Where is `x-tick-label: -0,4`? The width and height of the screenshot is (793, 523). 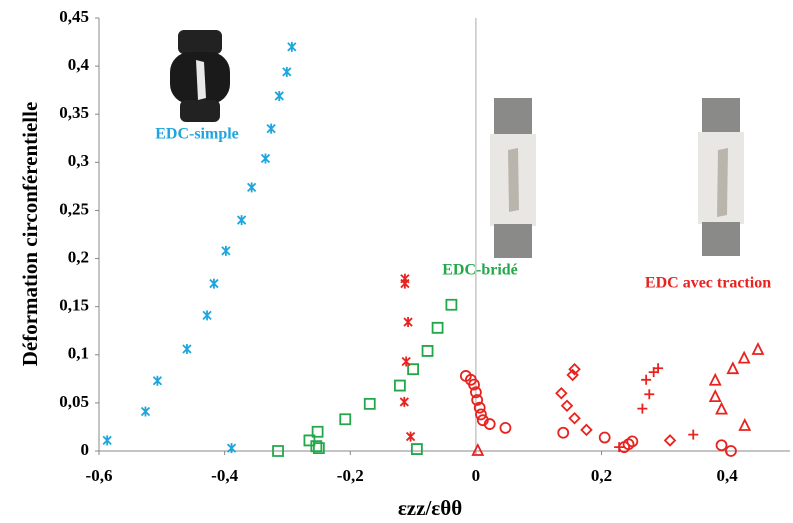
x-tick-label: -0,4 is located at coordinates (224, 475).